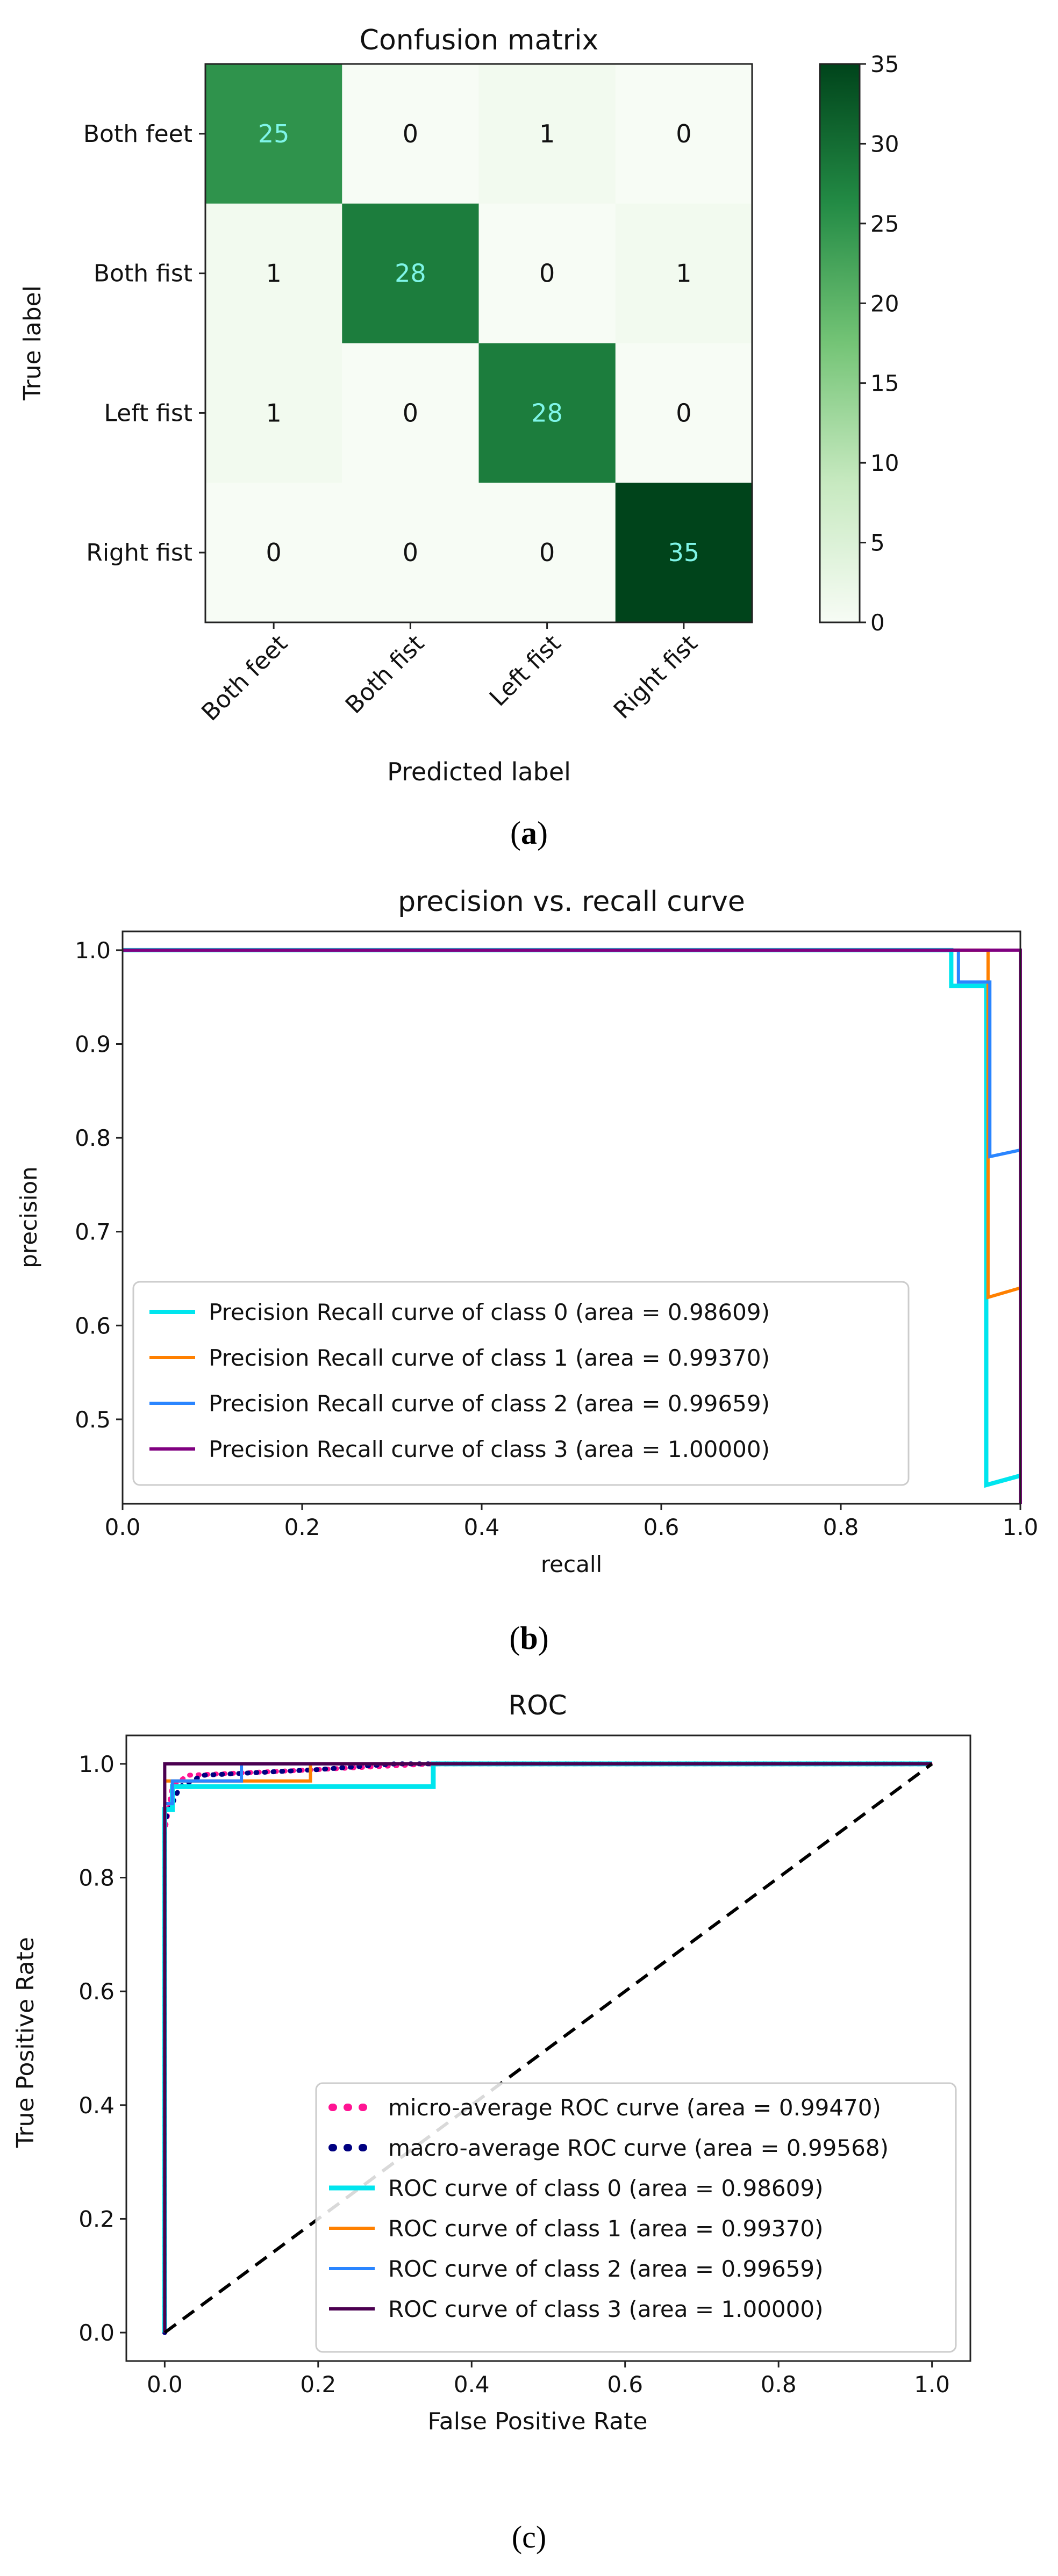 The height and width of the screenshot is (2576, 1058). I want to click on roc-title: ROC, so click(537, 1705).